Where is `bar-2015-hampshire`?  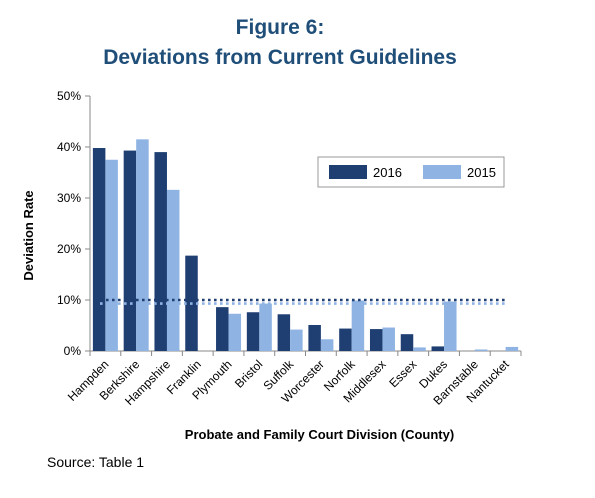 bar-2015-hampshire is located at coordinates (173, 270).